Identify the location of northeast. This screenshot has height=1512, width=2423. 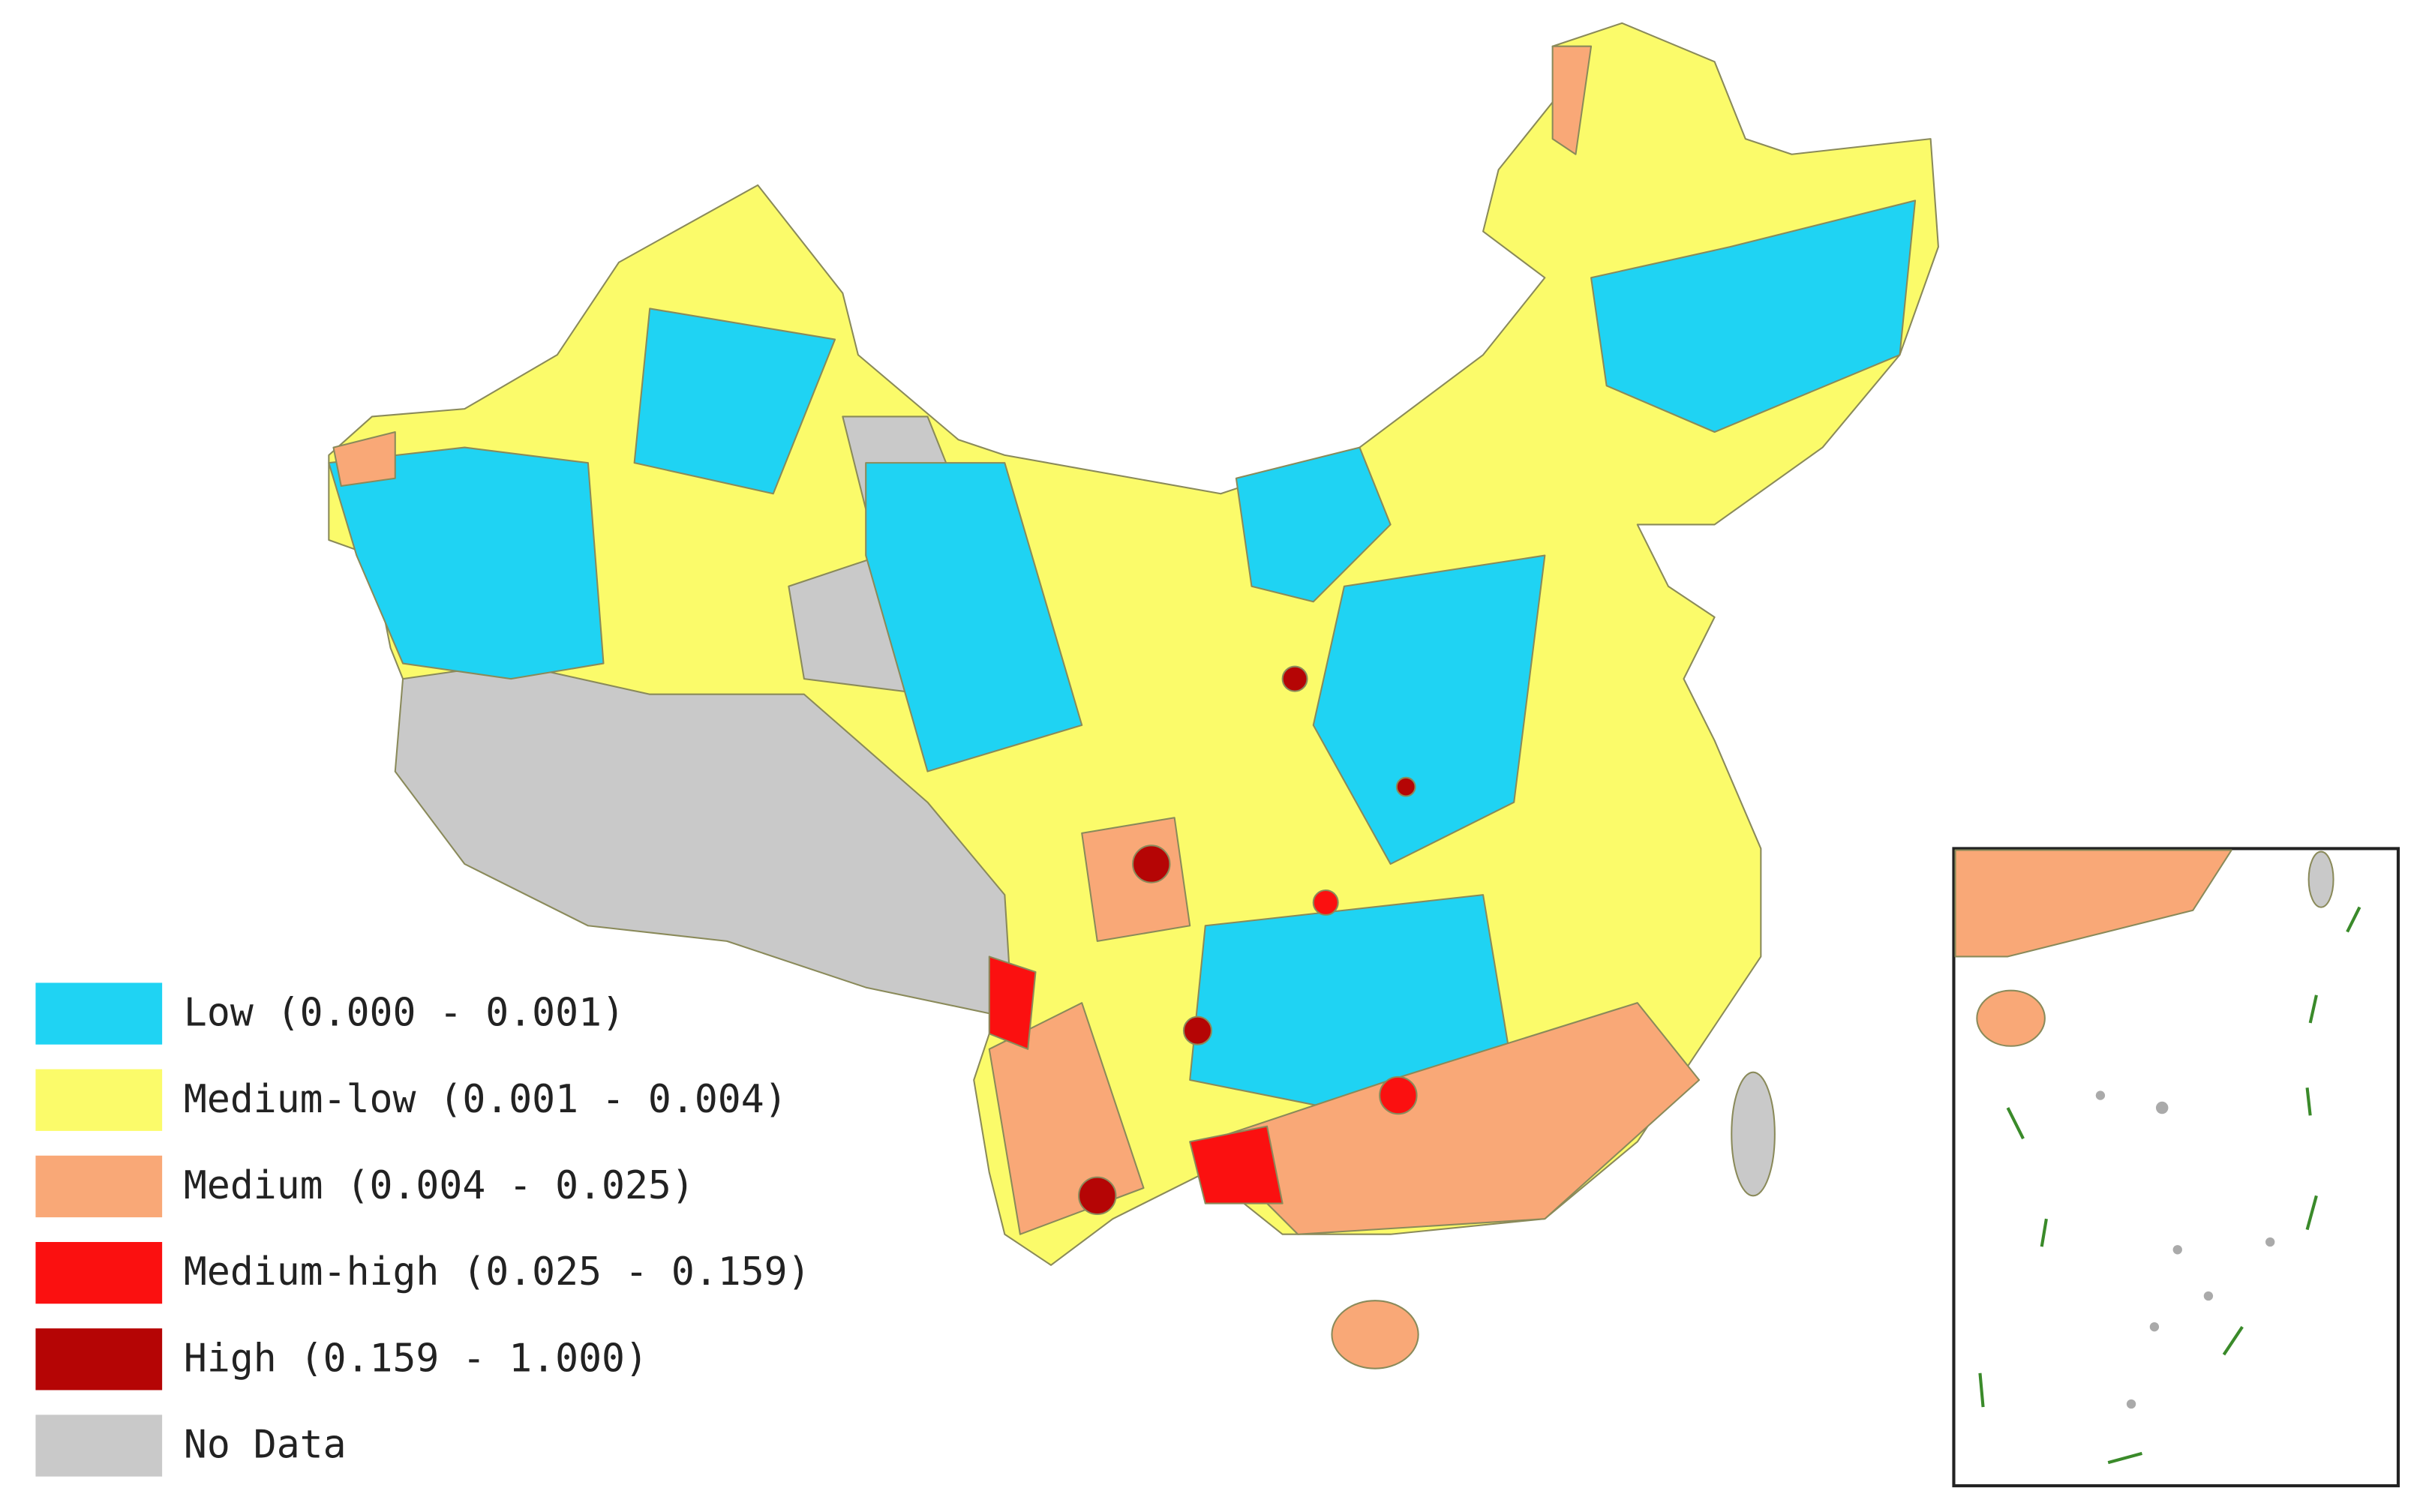
(1753, 317).